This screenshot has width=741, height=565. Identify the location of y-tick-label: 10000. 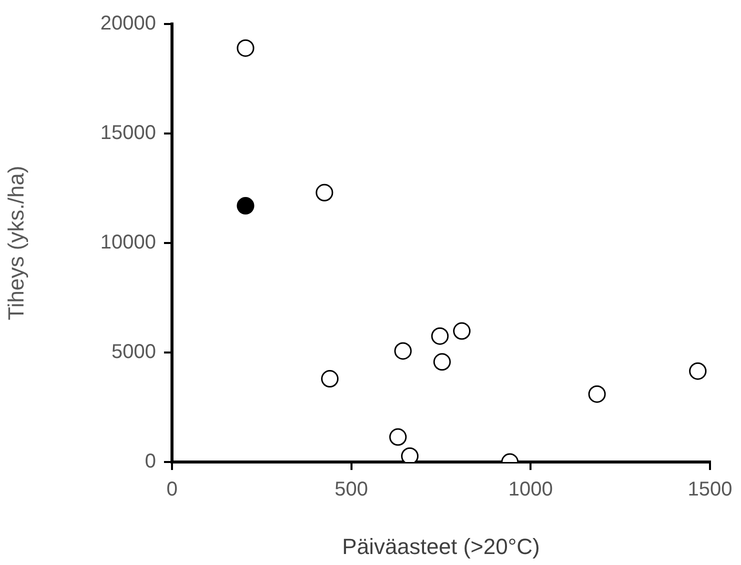
(128, 243).